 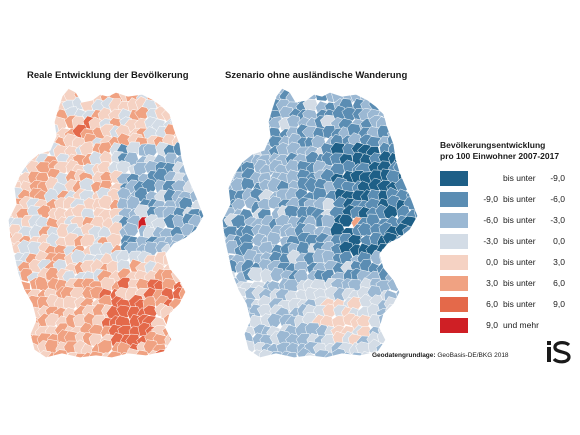 I want to click on legend-from: 6,0, so click(x=492, y=304).